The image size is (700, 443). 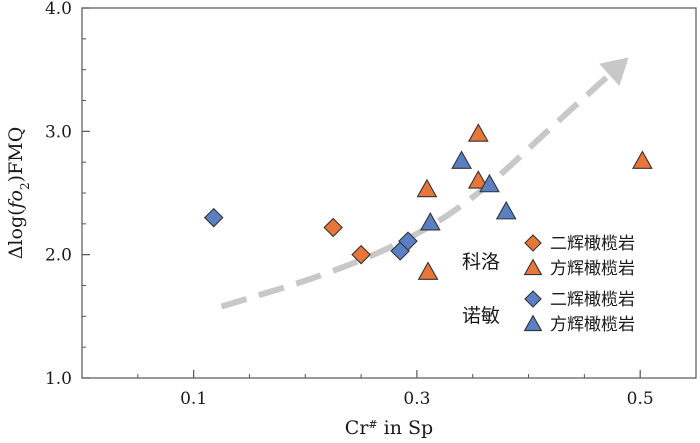 I want to click on y-axis-label: Δlog(fo2)FMQ, so click(x=18, y=193).